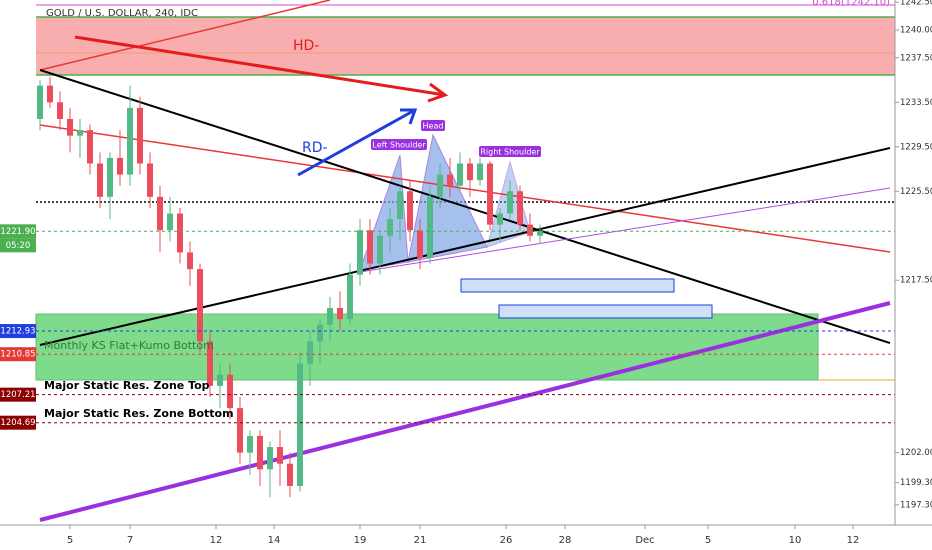 This screenshot has width=932, height=550. Describe the element at coordinates (916, 58) in the screenshot. I see `y-tick-label: 1237.50` at that location.